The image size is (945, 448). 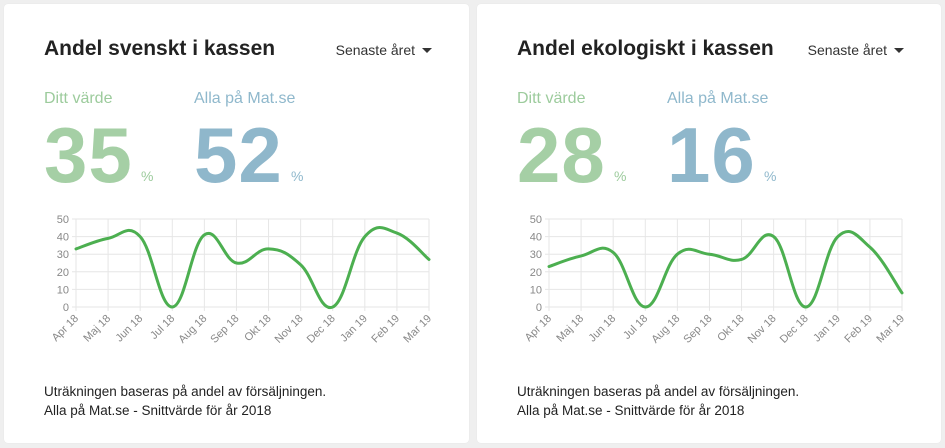 What do you see at coordinates (238, 155) in the screenshot?
I see `all-users-value: 52` at bounding box center [238, 155].